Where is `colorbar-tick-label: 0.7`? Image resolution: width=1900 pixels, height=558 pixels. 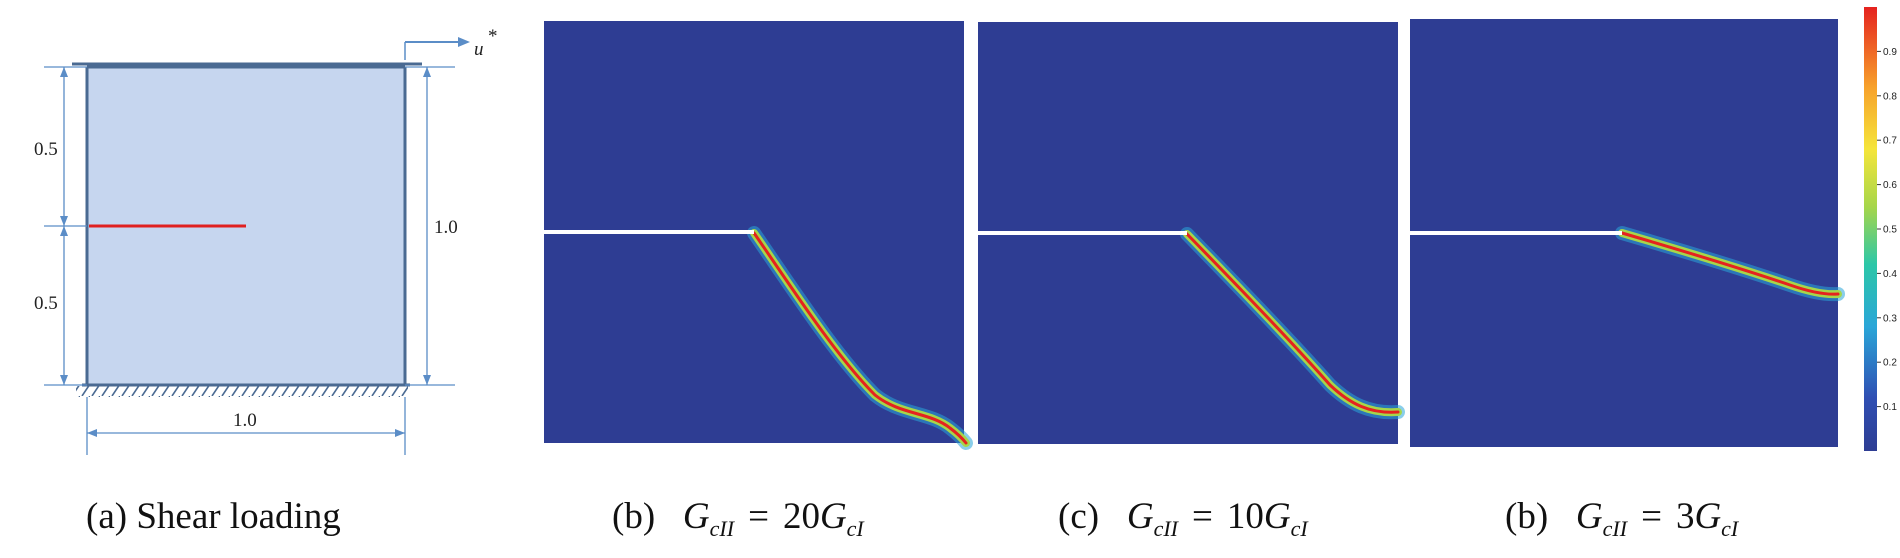 colorbar-tick-label: 0.7 is located at coordinates (1890, 141).